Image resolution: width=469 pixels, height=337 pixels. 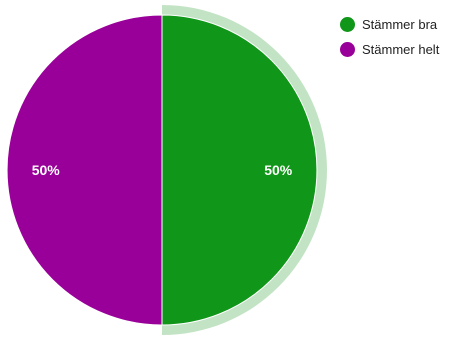 I want to click on legend-item-stammer-helt: Stämmer helt, so click(x=389, y=49).